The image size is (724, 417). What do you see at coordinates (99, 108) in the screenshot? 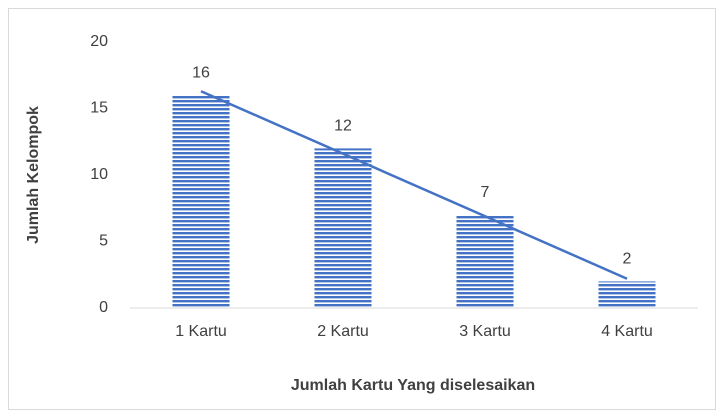
I see `y-tick-label: 15` at bounding box center [99, 108].